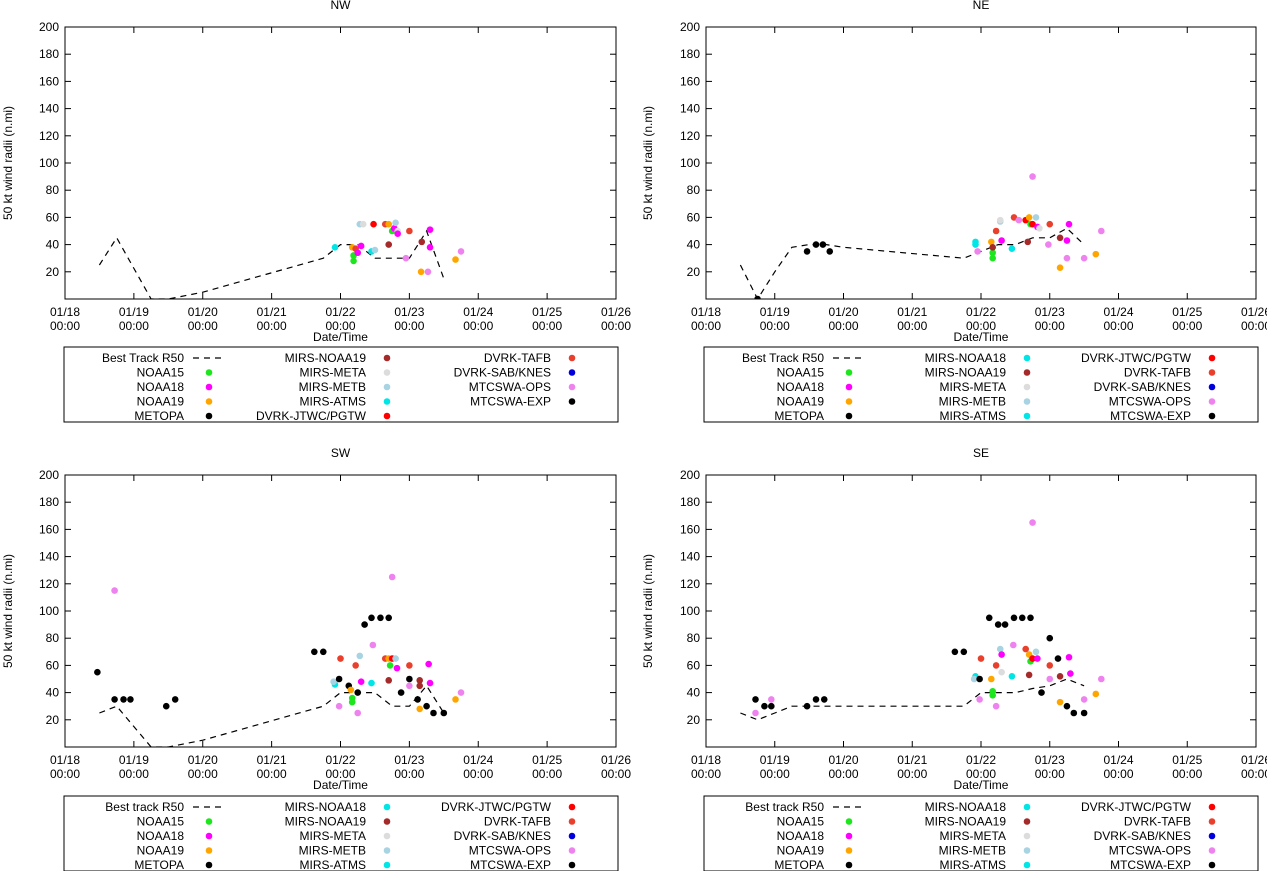 The height and width of the screenshot is (871, 1267). Describe the element at coordinates (799, 416) in the screenshot. I see `legend-label: METOPA` at that location.